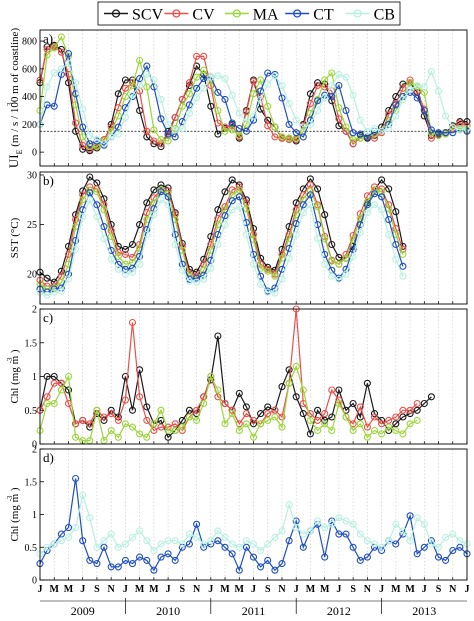  What do you see at coordinates (253, 523) in the screenshot?
I see `series-line-CB` at bounding box center [253, 523].